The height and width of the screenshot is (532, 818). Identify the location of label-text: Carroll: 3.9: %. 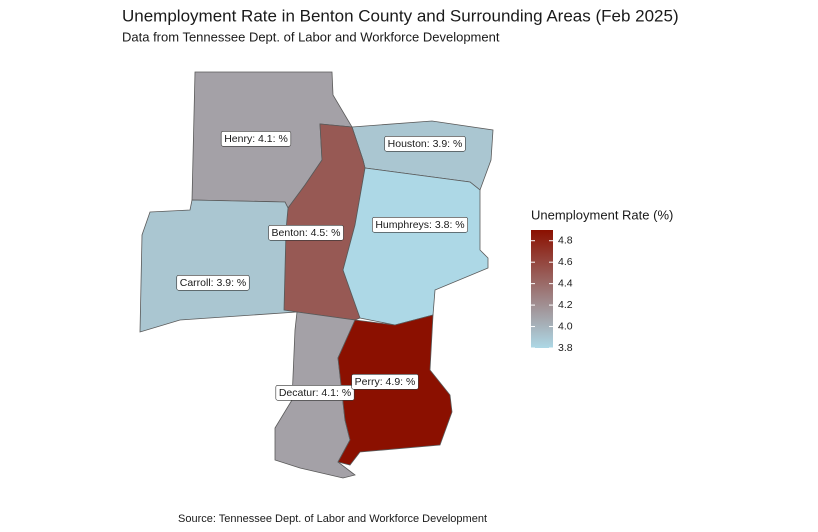
(213, 283).